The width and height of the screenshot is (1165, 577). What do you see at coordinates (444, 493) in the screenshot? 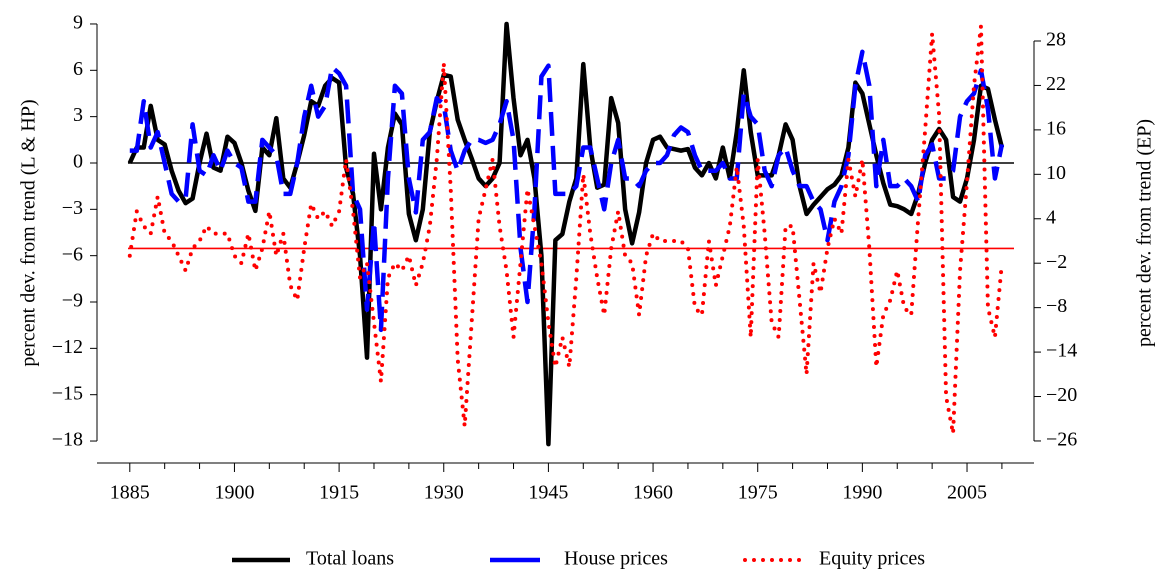
I see `x-tick-label: 1930` at bounding box center [444, 493].